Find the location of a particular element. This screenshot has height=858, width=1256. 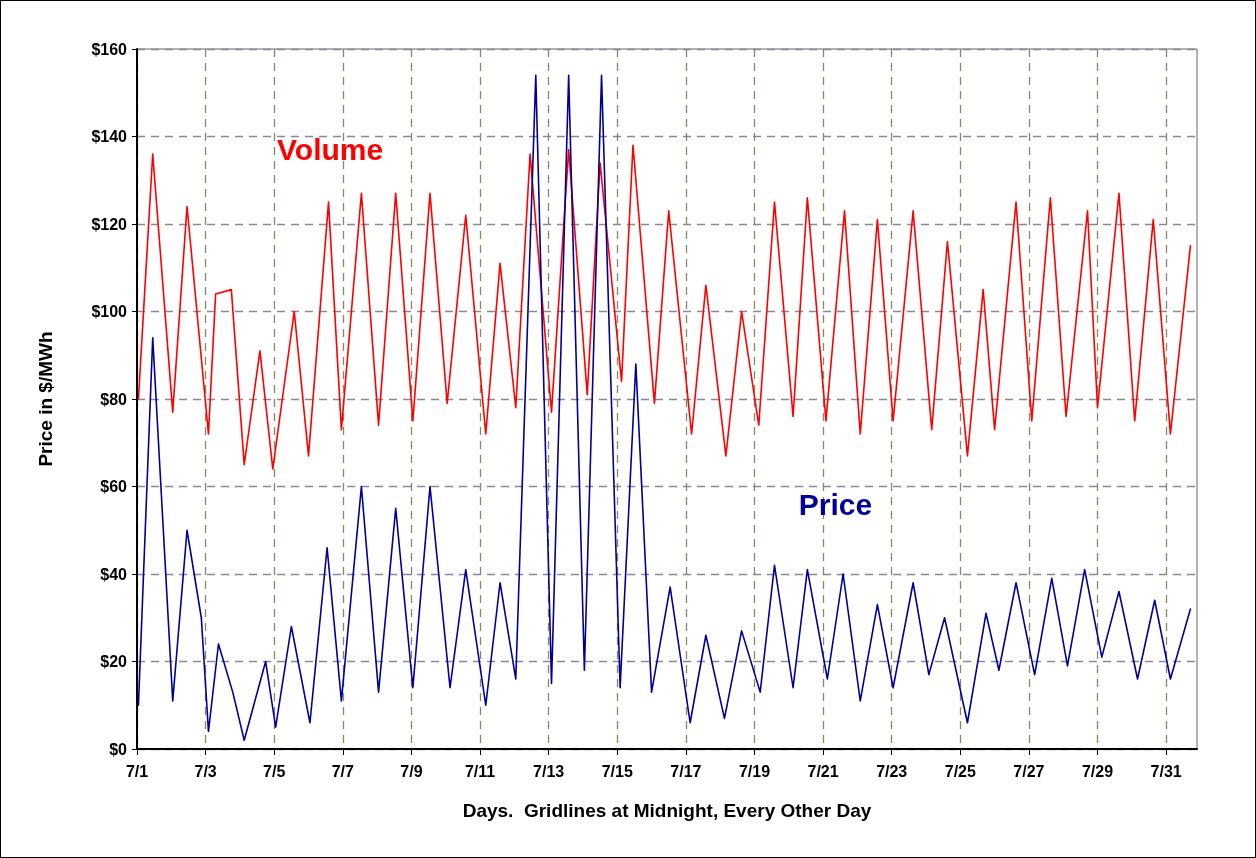

x-tick-label: 7/3 is located at coordinates (205, 771).